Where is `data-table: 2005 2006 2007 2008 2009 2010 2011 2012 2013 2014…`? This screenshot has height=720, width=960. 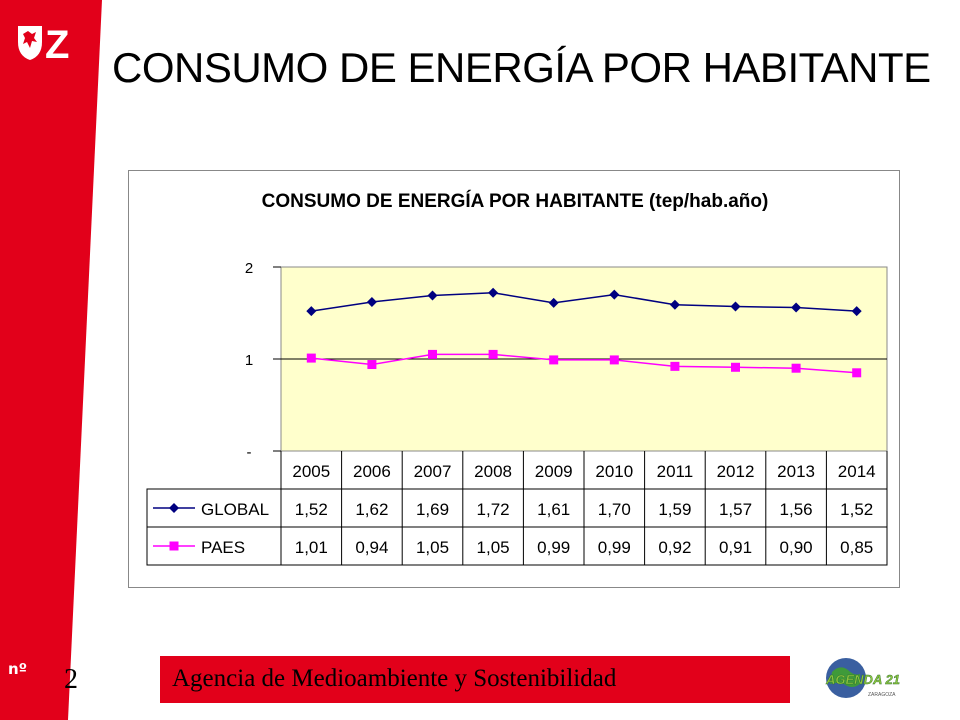 data-table: 2005 2006 2007 2008 2009 2010 2011 2012 2013 2014… is located at coordinates (517, 508).